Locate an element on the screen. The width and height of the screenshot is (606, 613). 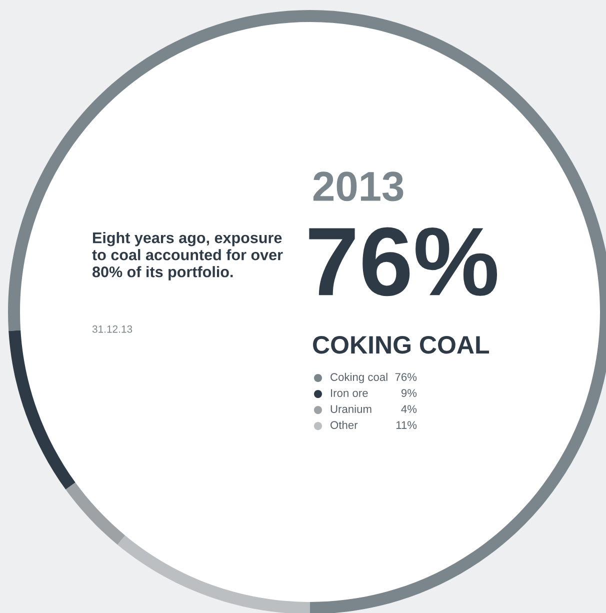
data-label: 76% is located at coordinates (406, 377).